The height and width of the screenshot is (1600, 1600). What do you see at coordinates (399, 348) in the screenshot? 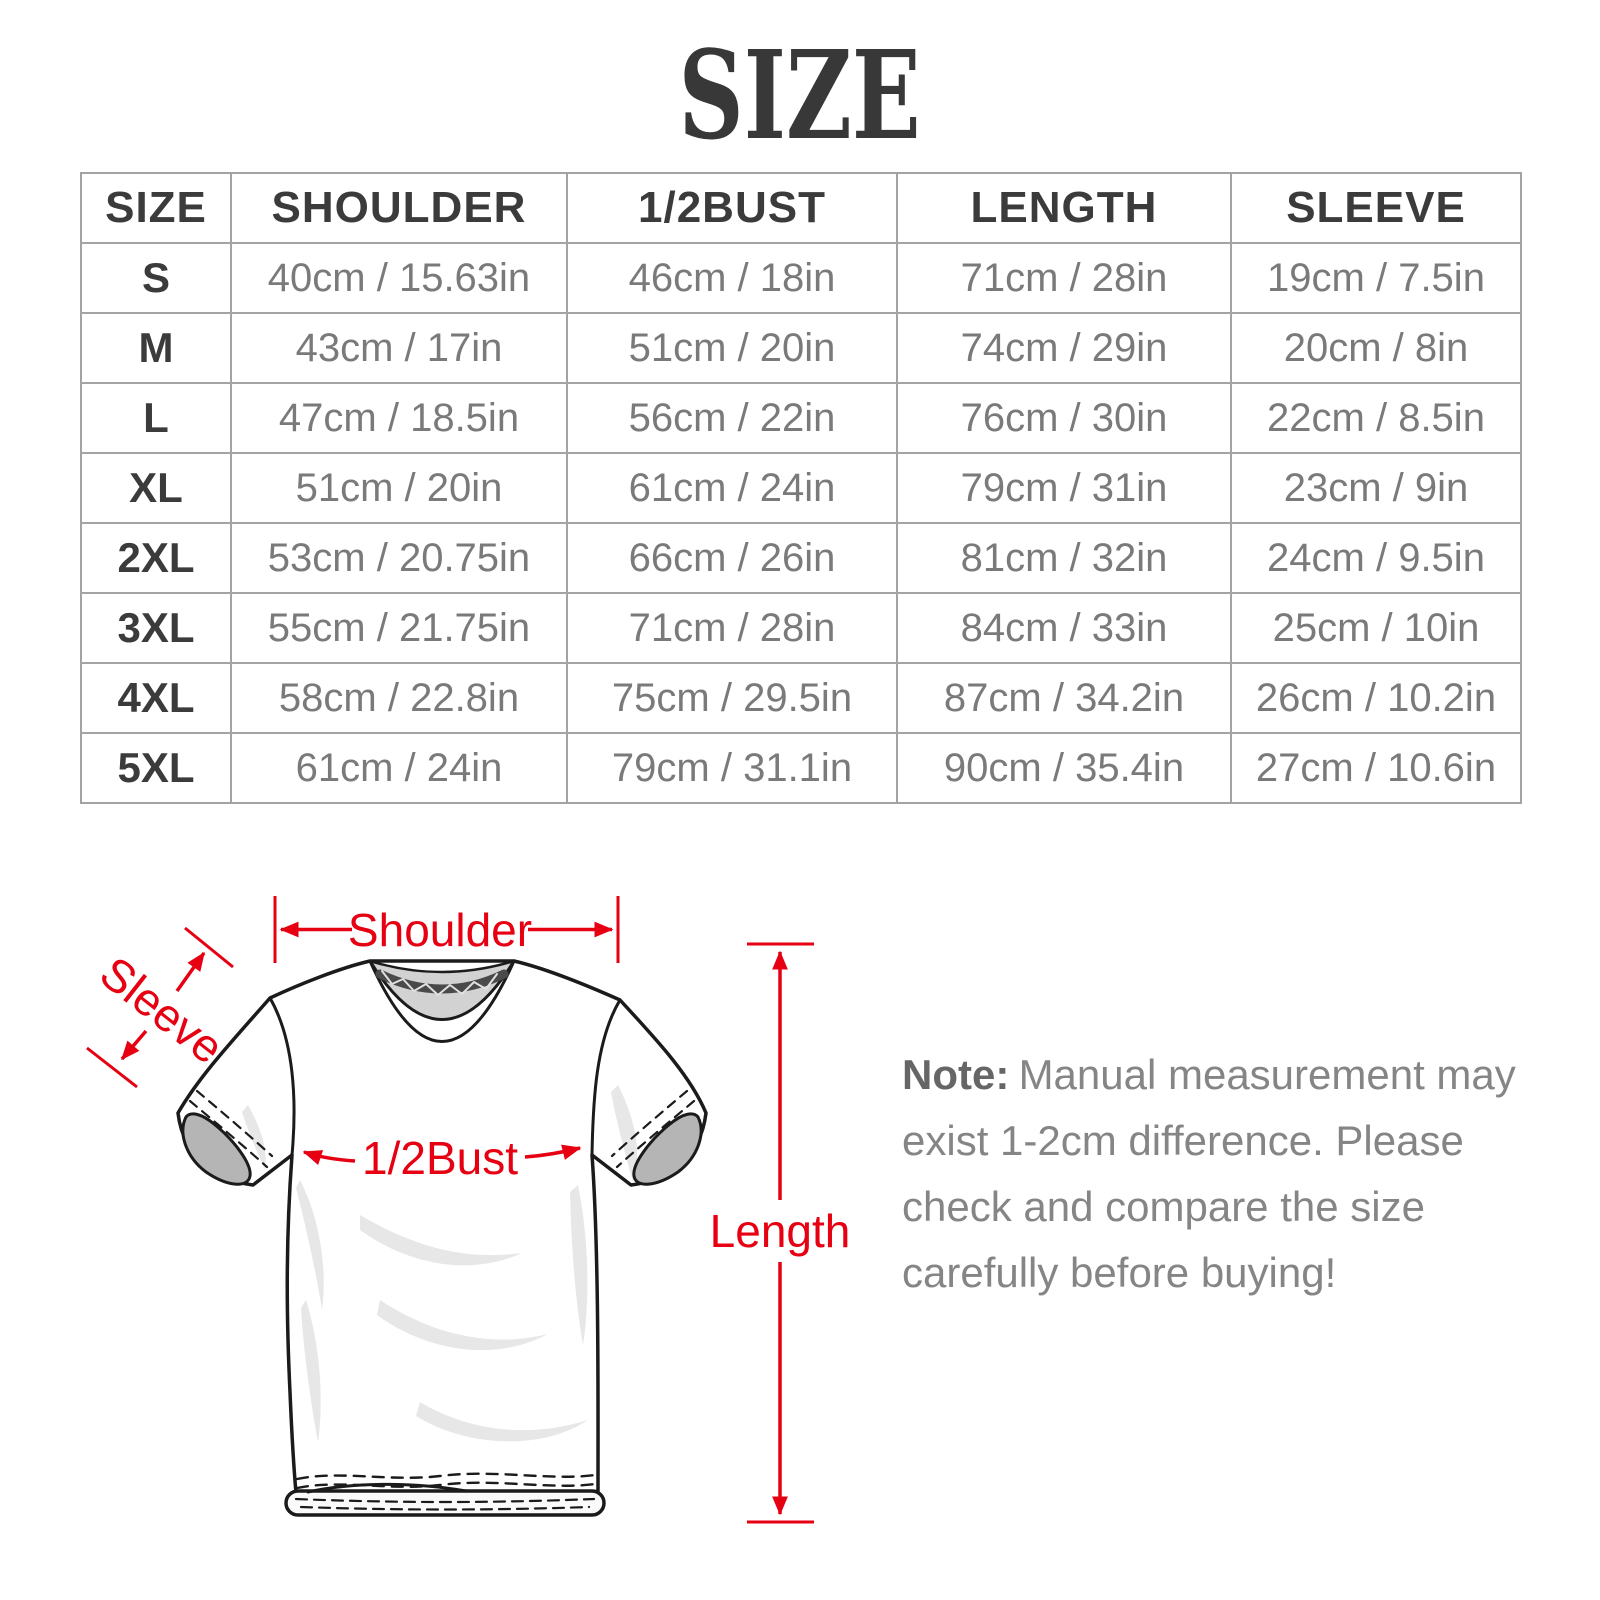
I see `measurement-cell: 43cm / 17in` at bounding box center [399, 348].